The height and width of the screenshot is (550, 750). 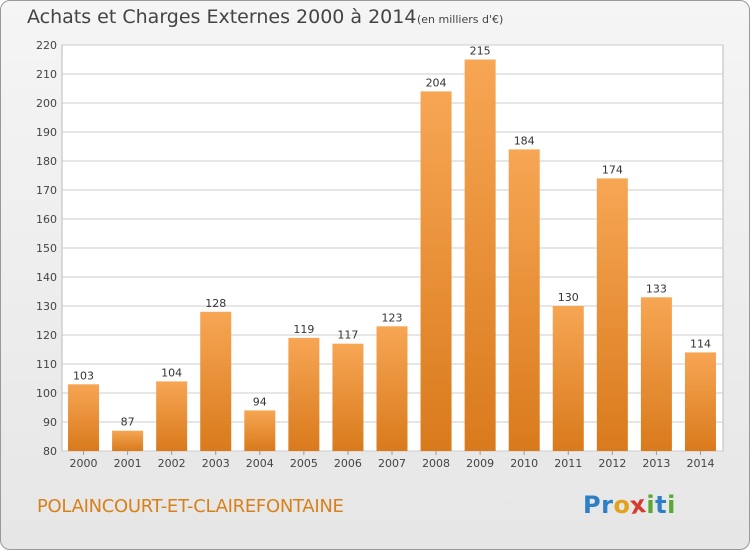 What do you see at coordinates (348, 397) in the screenshot?
I see `bar-2006` at bounding box center [348, 397].